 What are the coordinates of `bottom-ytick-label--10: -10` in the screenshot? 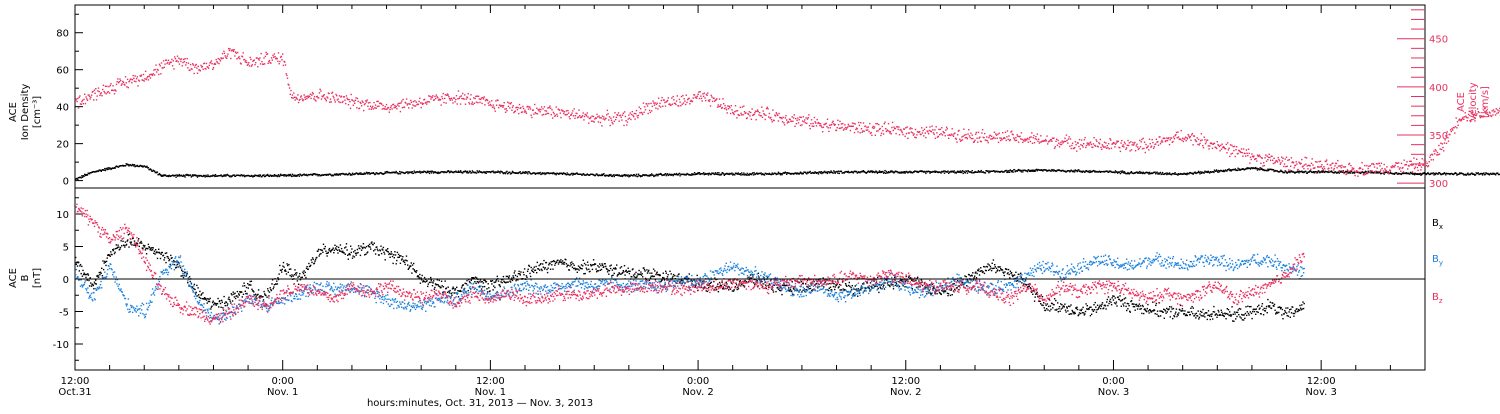 It's located at (61, 345).